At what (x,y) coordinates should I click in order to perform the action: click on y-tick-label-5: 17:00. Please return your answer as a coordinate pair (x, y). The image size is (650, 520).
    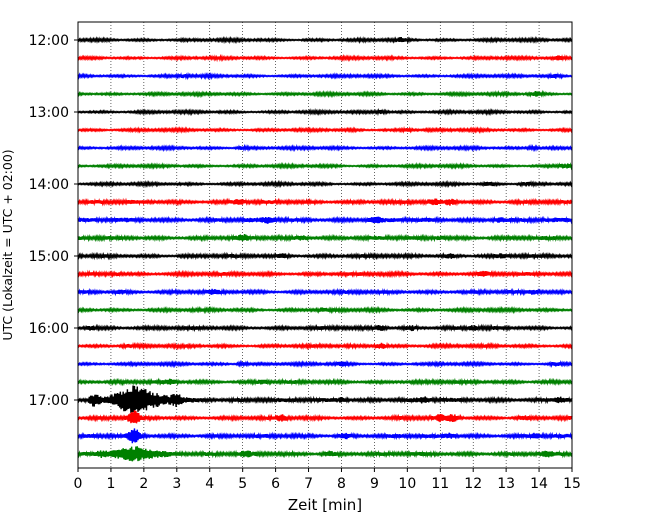
    Looking at the image, I should click on (49, 401).